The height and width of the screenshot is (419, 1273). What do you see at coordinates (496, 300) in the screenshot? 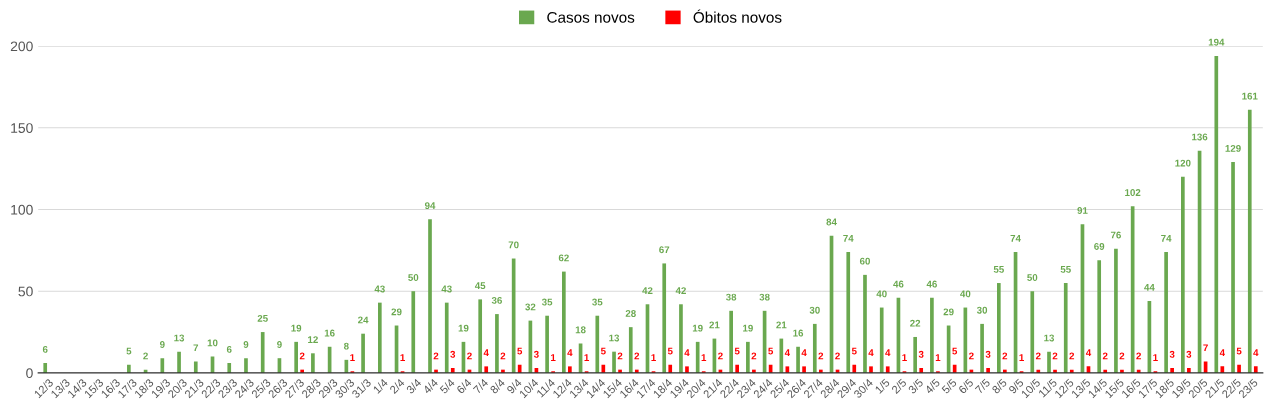
I see `data-label: 36` at bounding box center [496, 300].